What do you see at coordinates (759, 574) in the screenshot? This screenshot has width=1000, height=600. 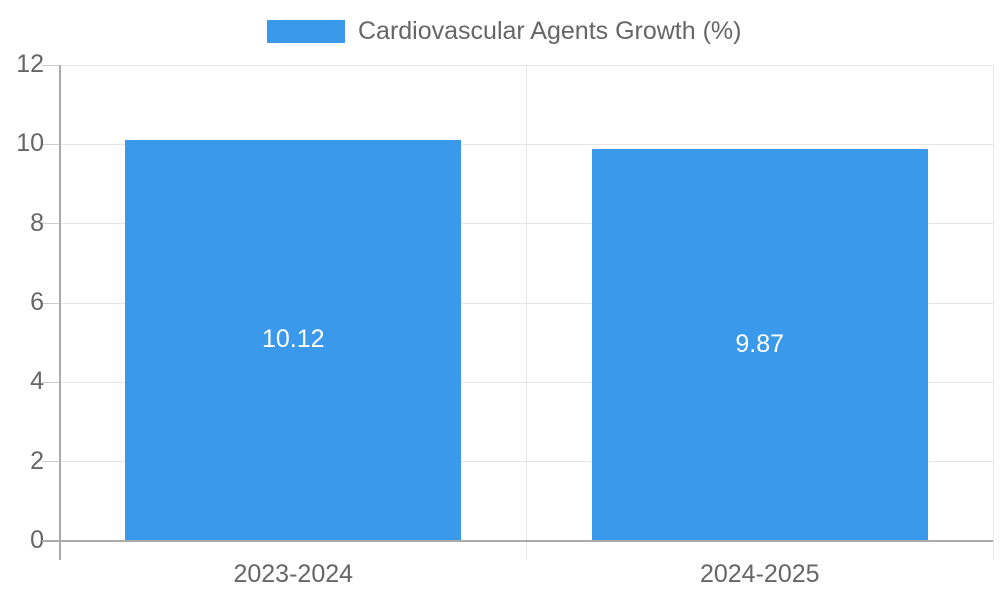 I see `x-tick-label: 2024-2025` at bounding box center [759, 574].